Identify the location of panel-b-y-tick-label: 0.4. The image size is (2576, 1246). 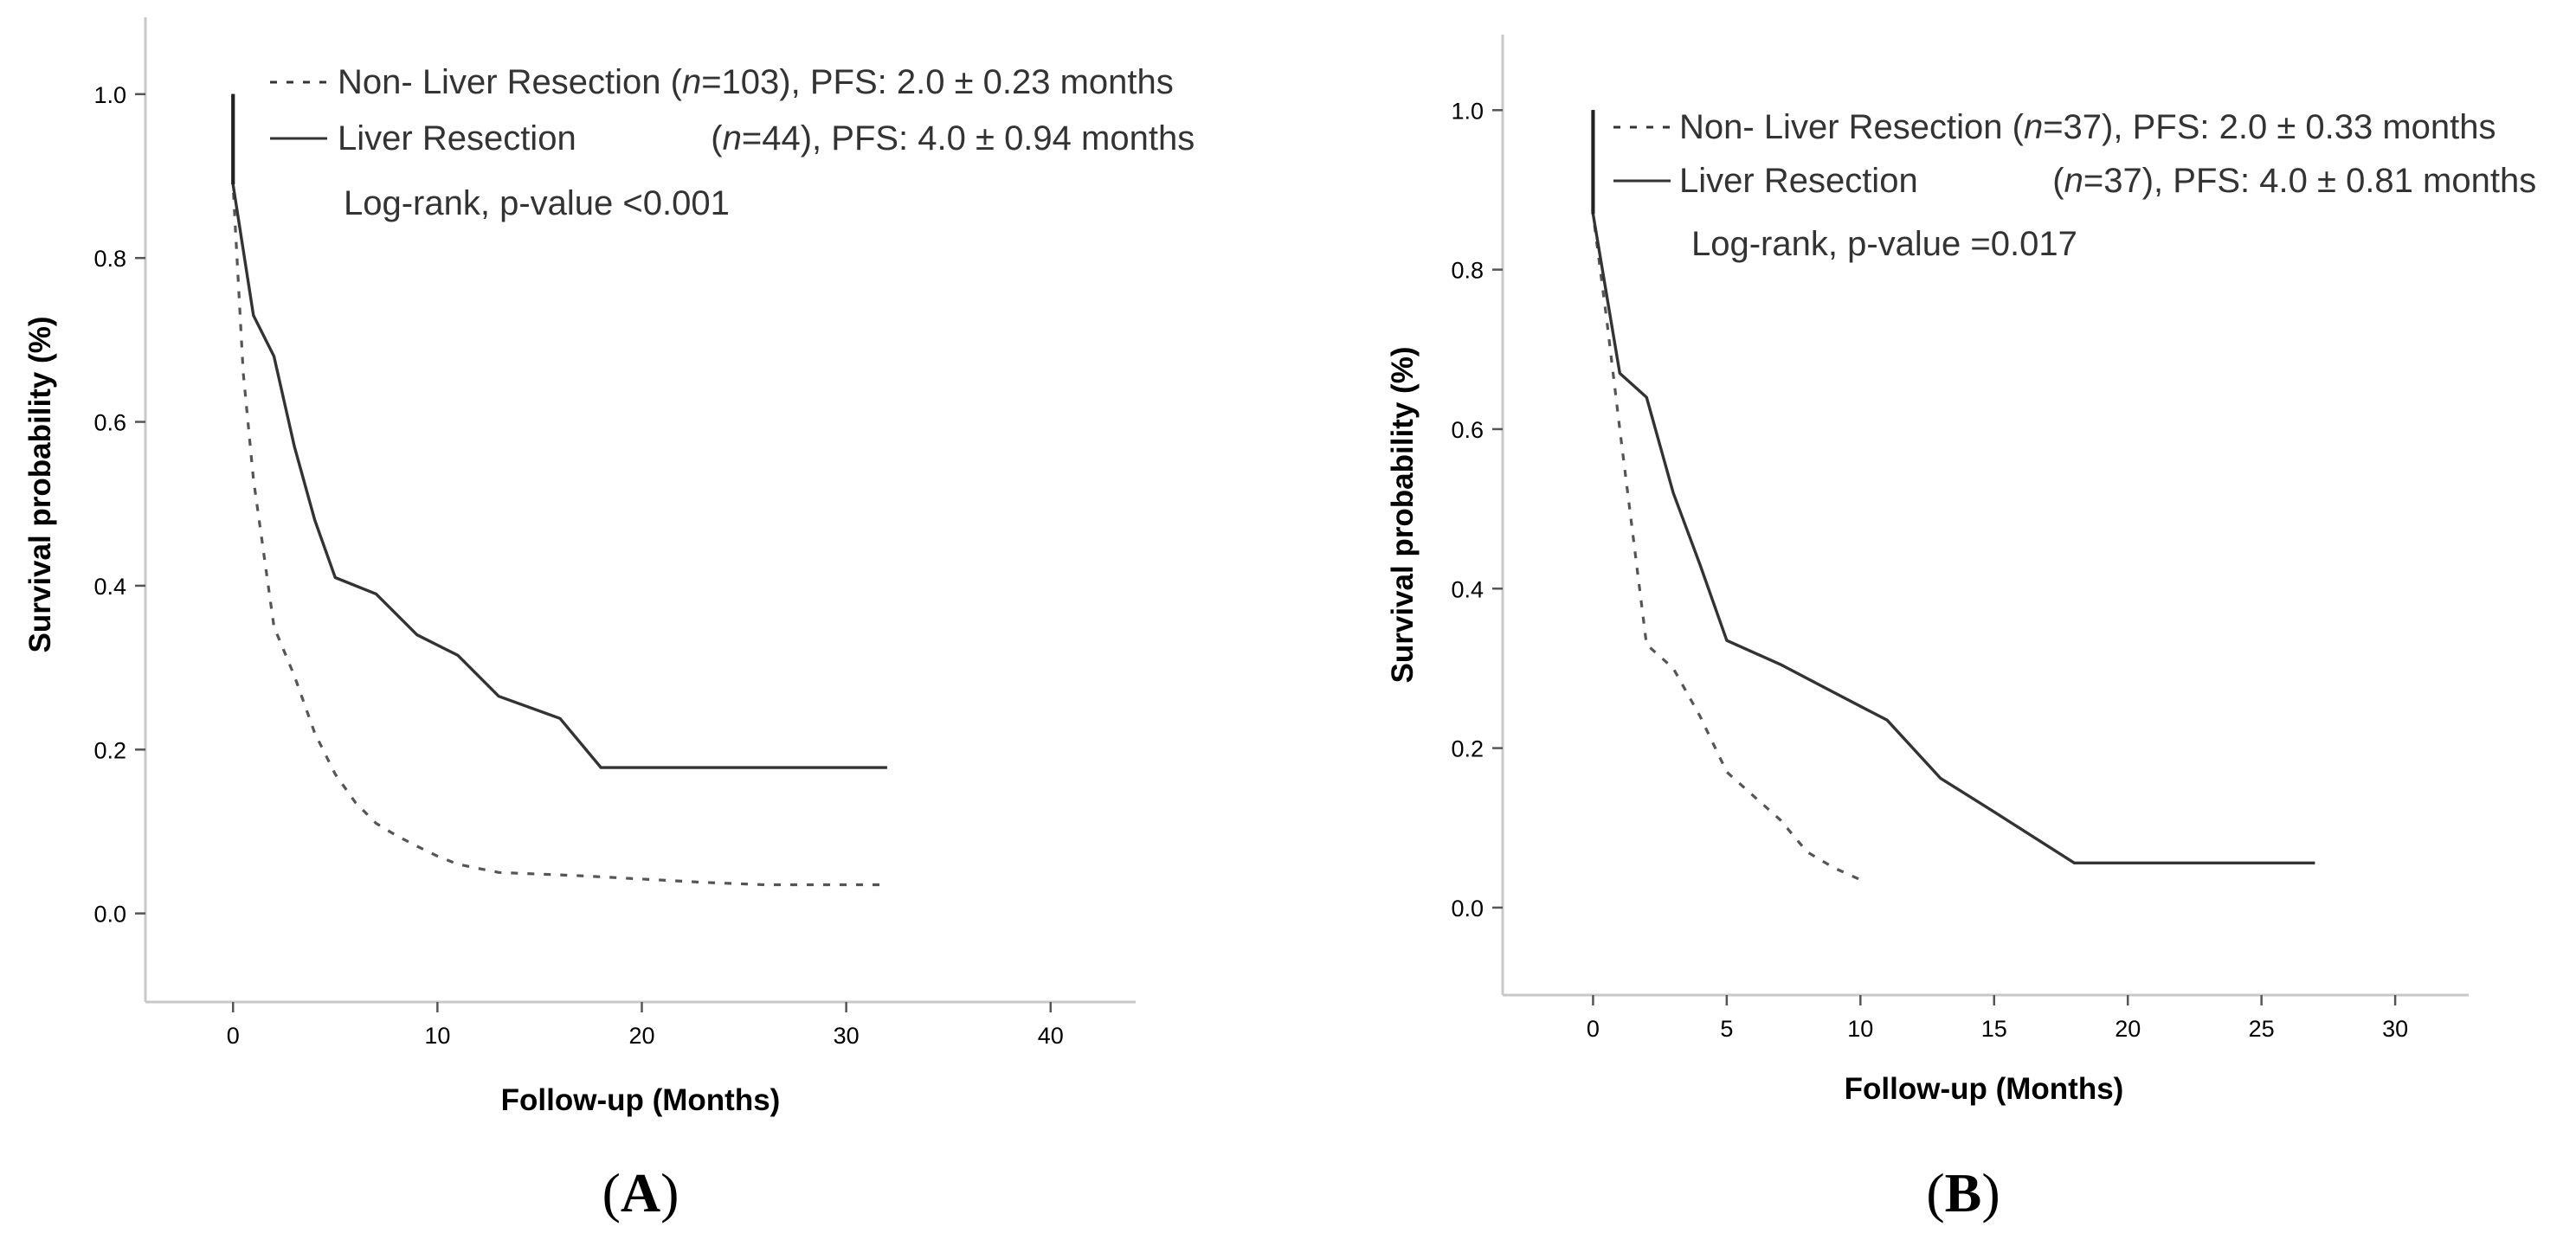
(1467, 589).